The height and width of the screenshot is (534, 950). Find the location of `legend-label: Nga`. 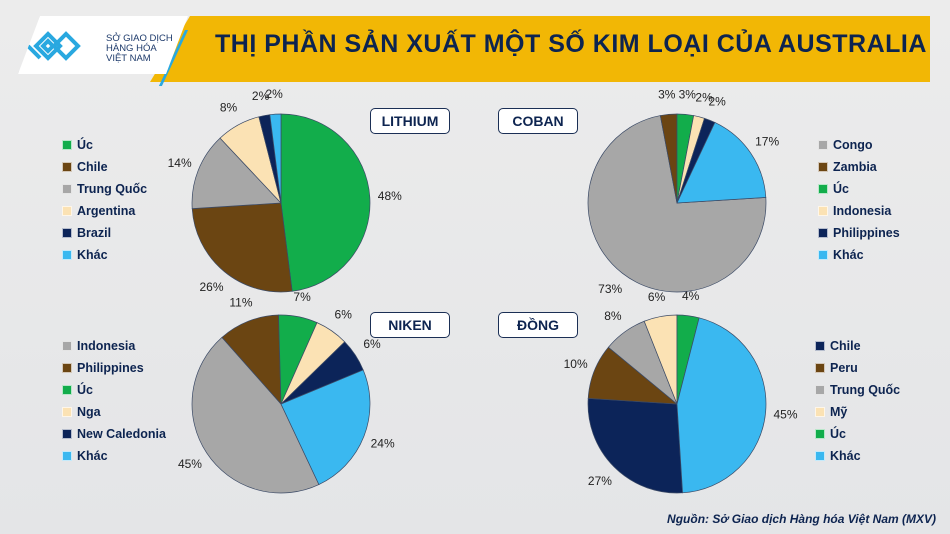

legend-label: Nga is located at coordinates (89, 412).